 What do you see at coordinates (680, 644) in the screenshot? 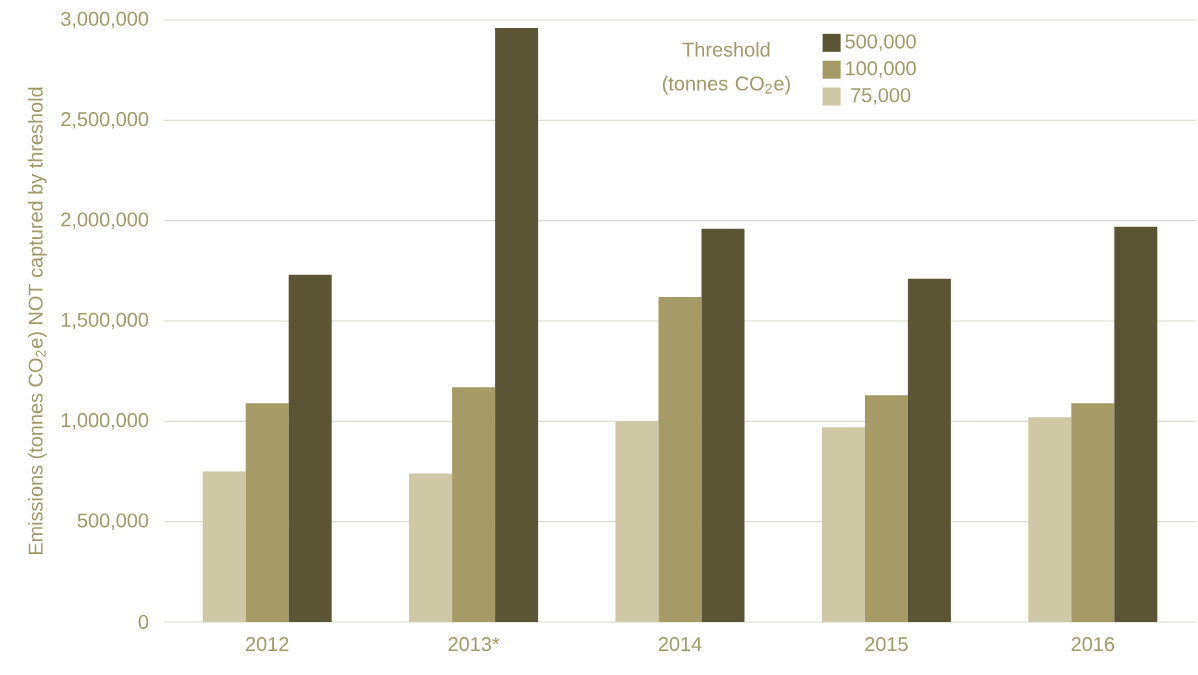
I see `x-tick-label: 2014` at bounding box center [680, 644].